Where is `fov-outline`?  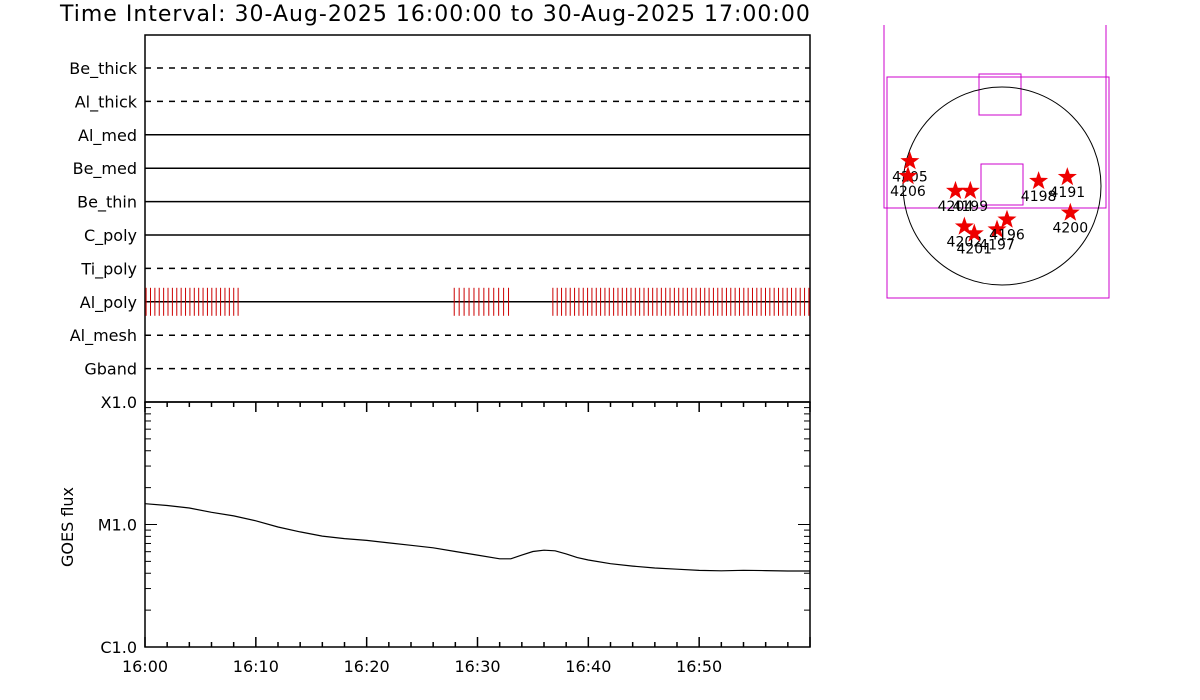 fov-outline is located at coordinates (995, 117).